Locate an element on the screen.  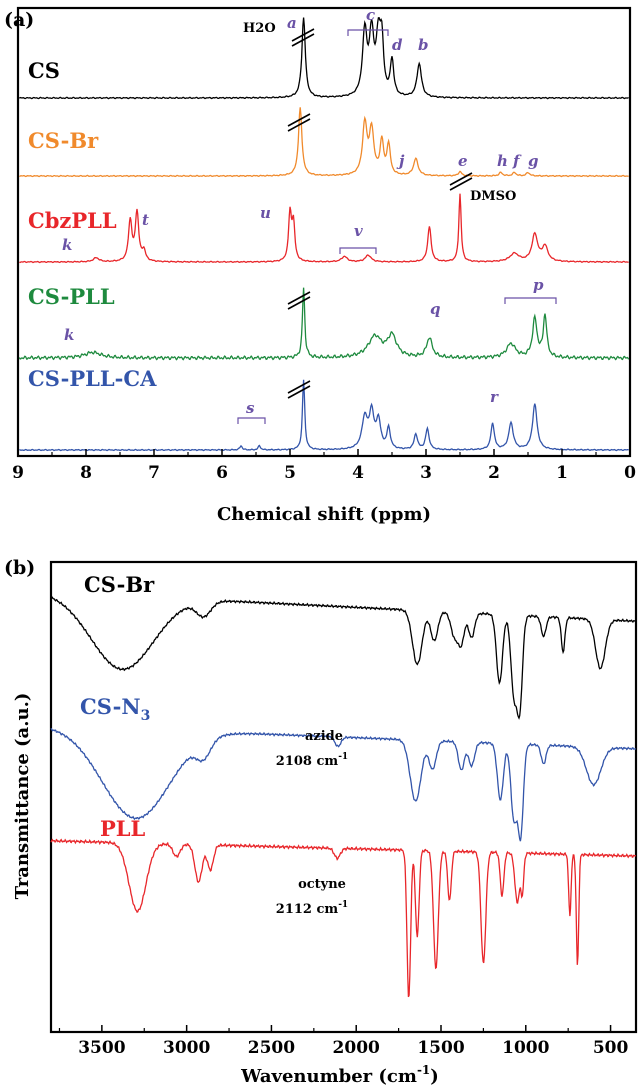
ir-y-axis-title: Transmittance (a.u.) is located at coordinates (22, 796).